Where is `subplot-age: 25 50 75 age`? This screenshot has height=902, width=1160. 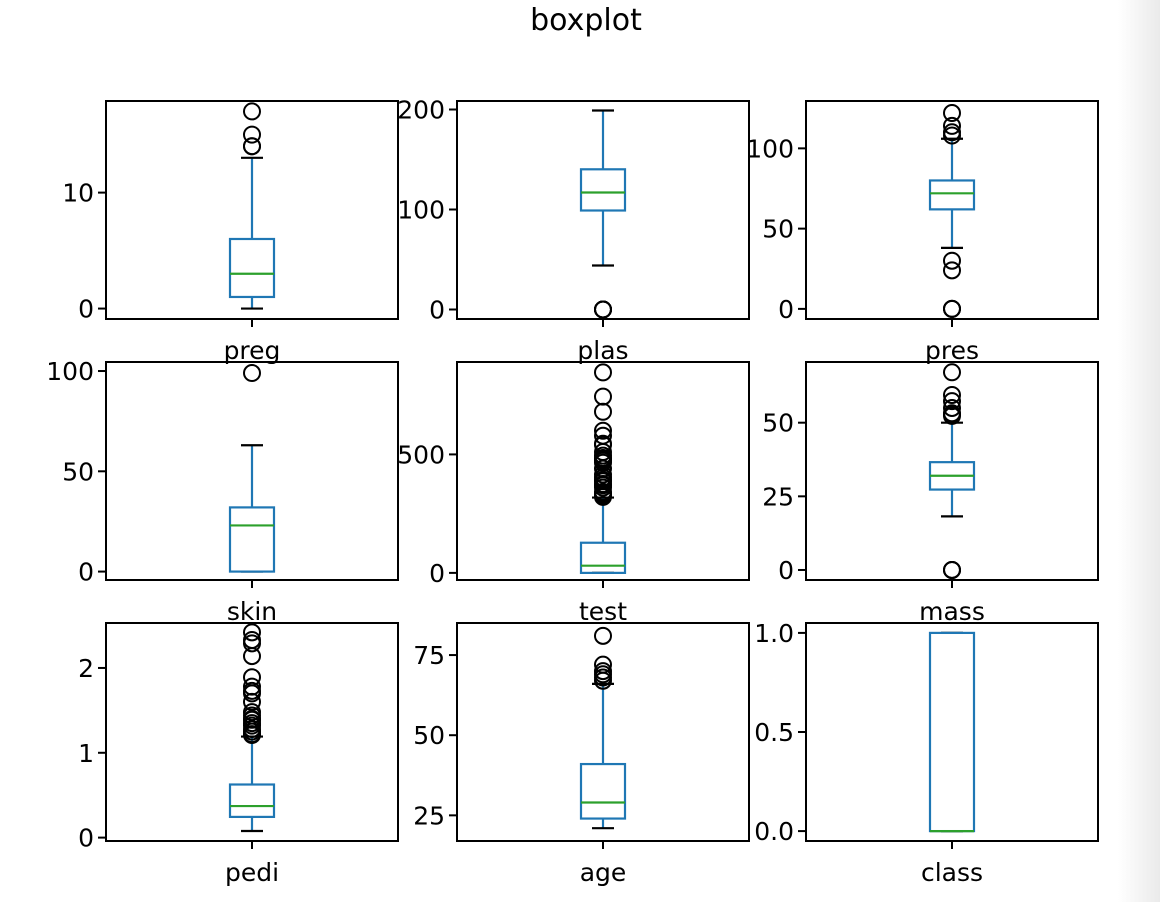
subplot-age: 25 50 75 age is located at coordinates (581, 754).